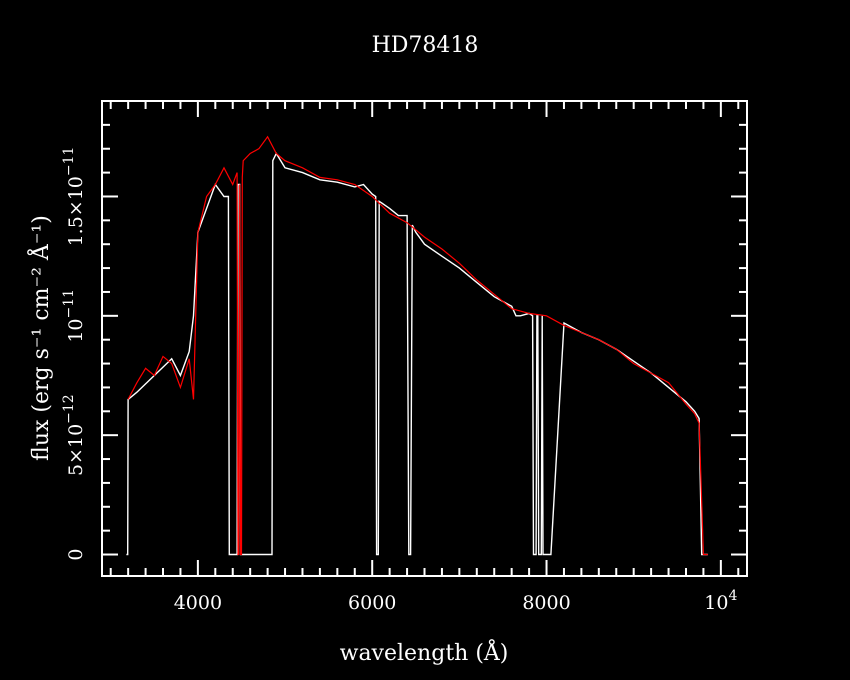 Image resolution: width=850 pixels, height=680 pixels. I want to click on x-tick-labels: 4000 6000 8000 104, so click(456, 601).